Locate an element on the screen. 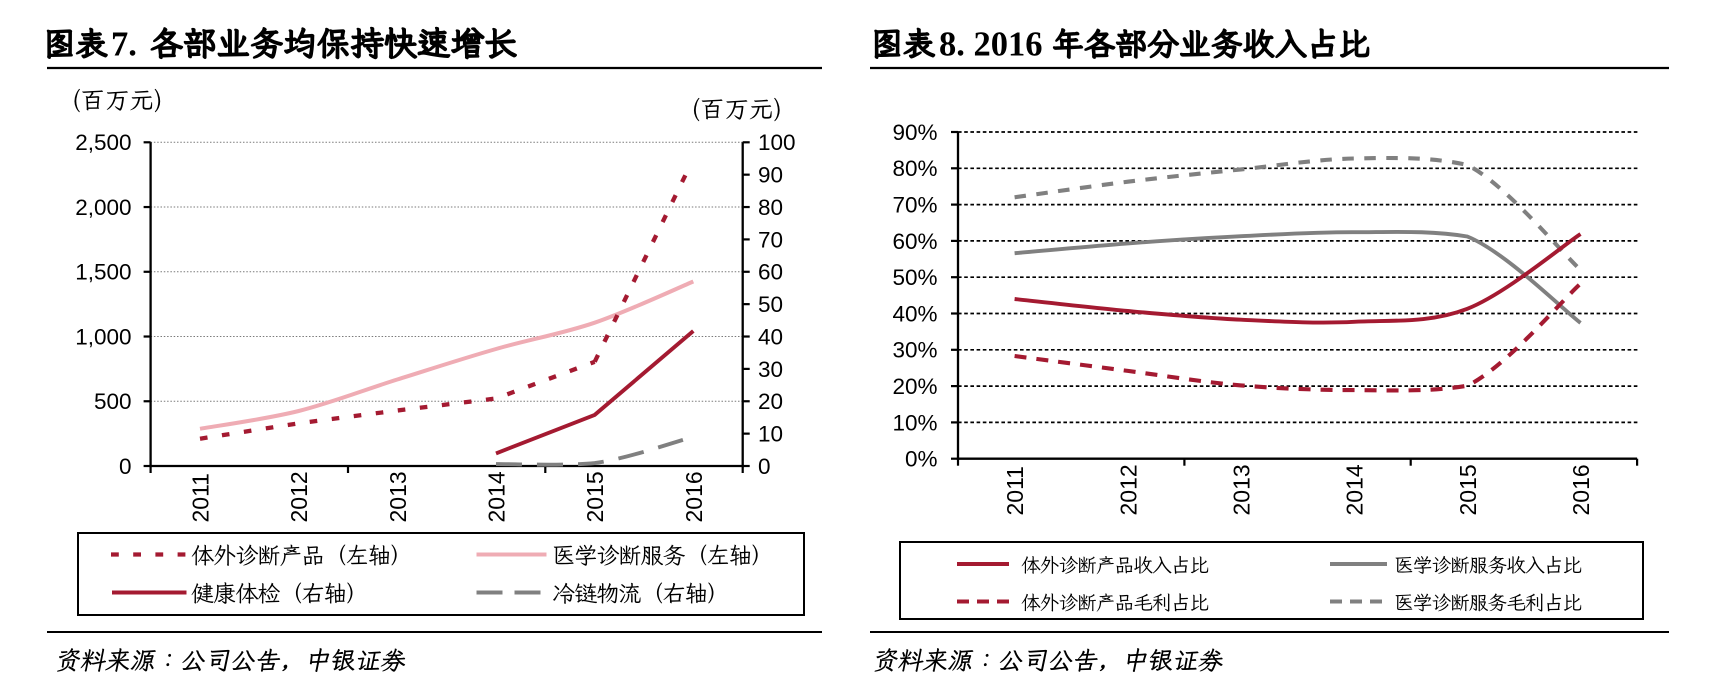 The height and width of the screenshot is (699, 1710). svg-text: 7. is located at coordinates (124, 45).